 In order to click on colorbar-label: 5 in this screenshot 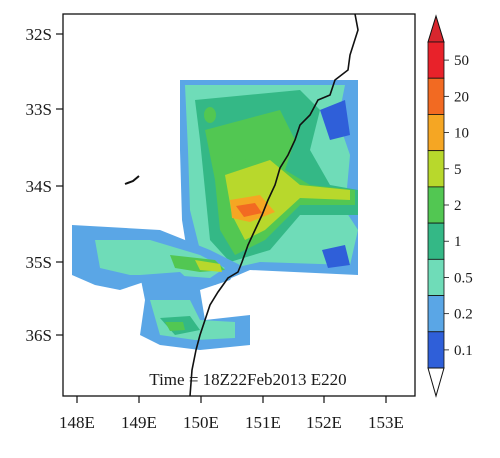, I will do `click(458, 170)`.